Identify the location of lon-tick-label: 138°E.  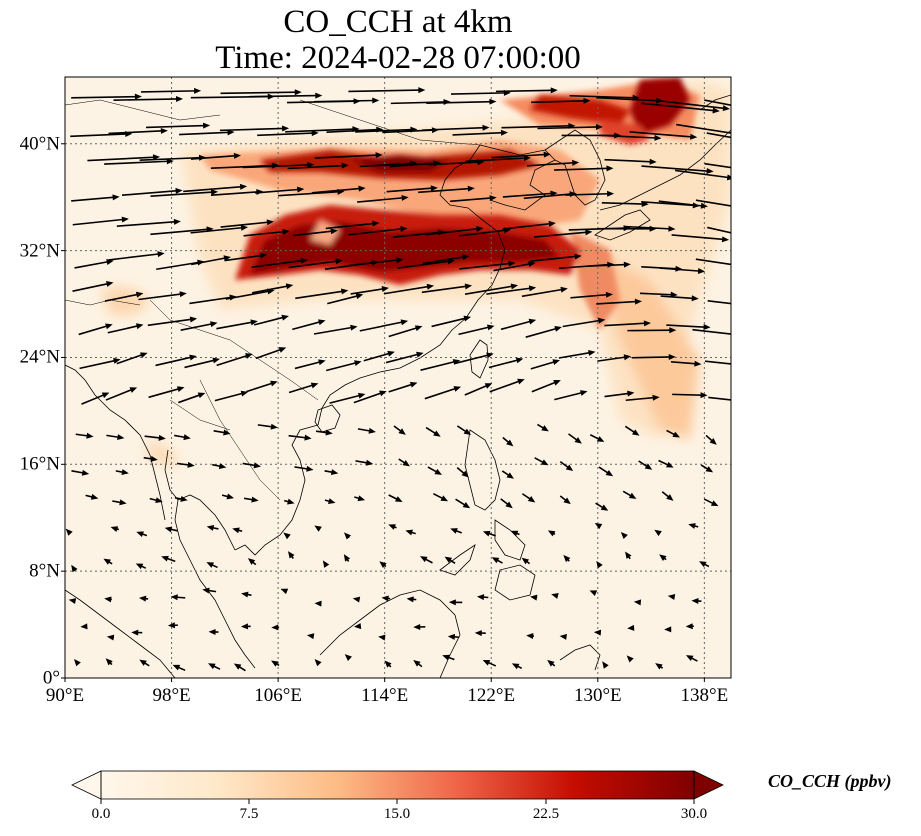
(704, 695).